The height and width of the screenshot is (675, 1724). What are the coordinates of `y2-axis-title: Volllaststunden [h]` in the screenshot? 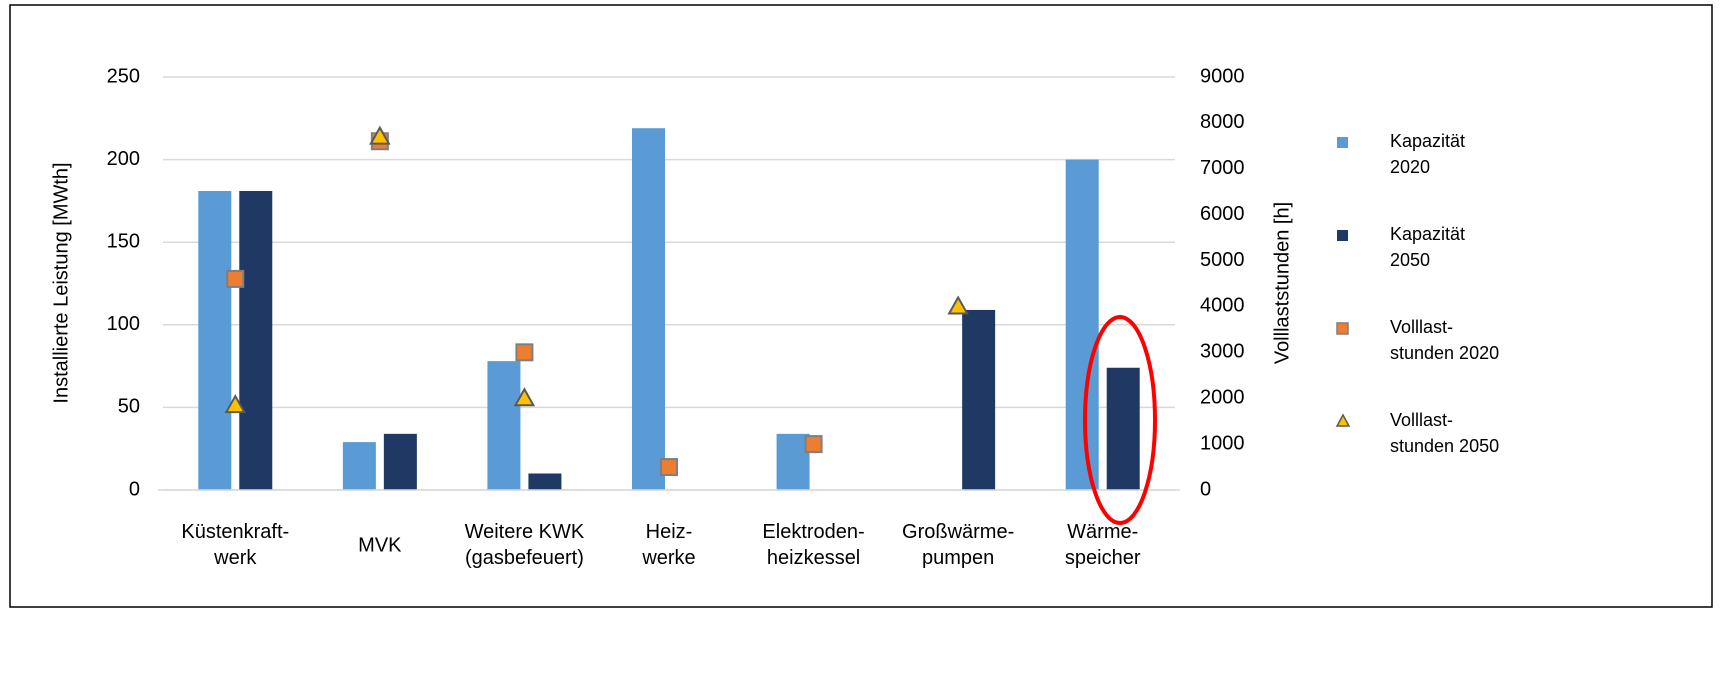 It's located at (1282, 283).